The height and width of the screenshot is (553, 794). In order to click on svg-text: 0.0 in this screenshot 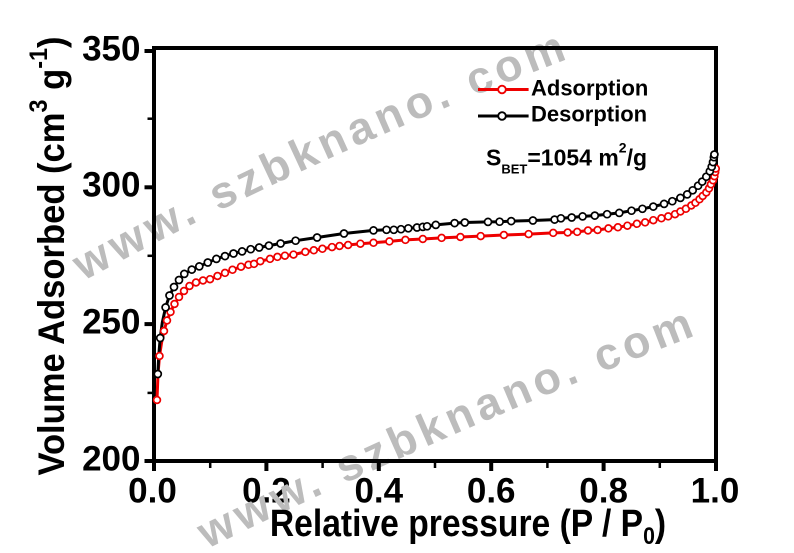, I will do `click(152, 491)`.